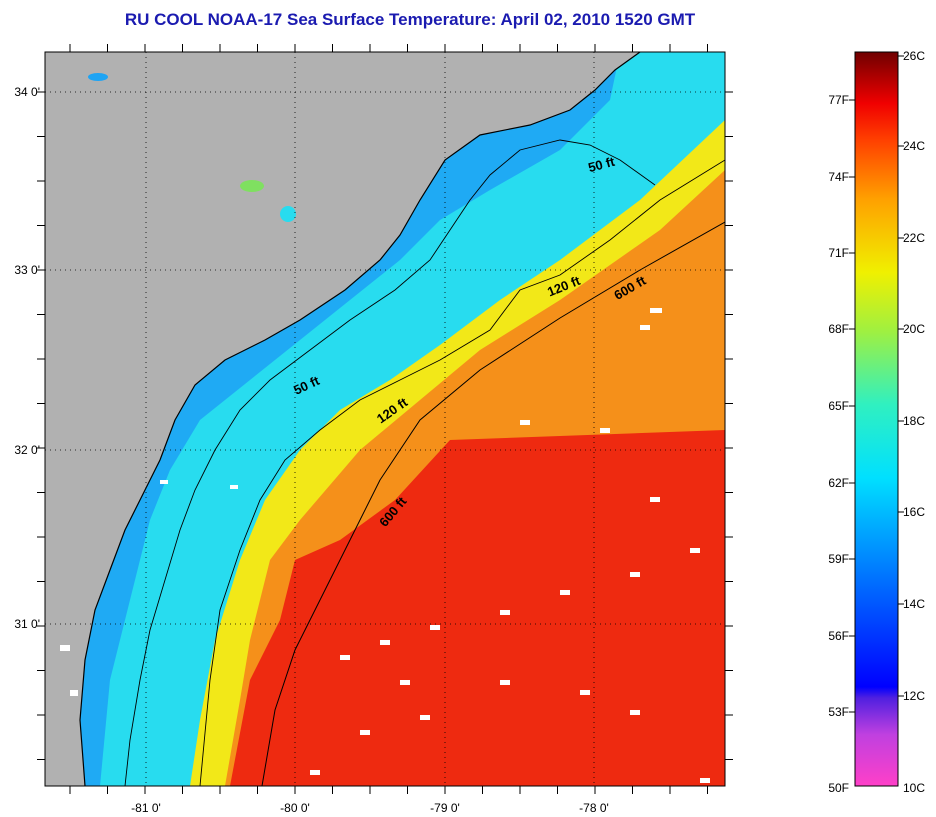  What do you see at coordinates (295, 808) in the screenshot?
I see `lon-label: -80 0'` at bounding box center [295, 808].